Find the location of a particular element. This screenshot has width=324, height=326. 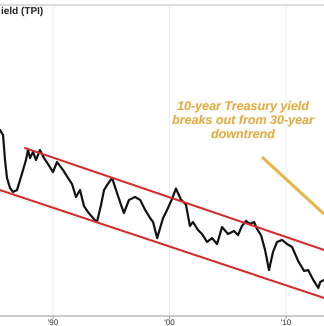

x-tick-label: '10 is located at coordinates (286, 322).